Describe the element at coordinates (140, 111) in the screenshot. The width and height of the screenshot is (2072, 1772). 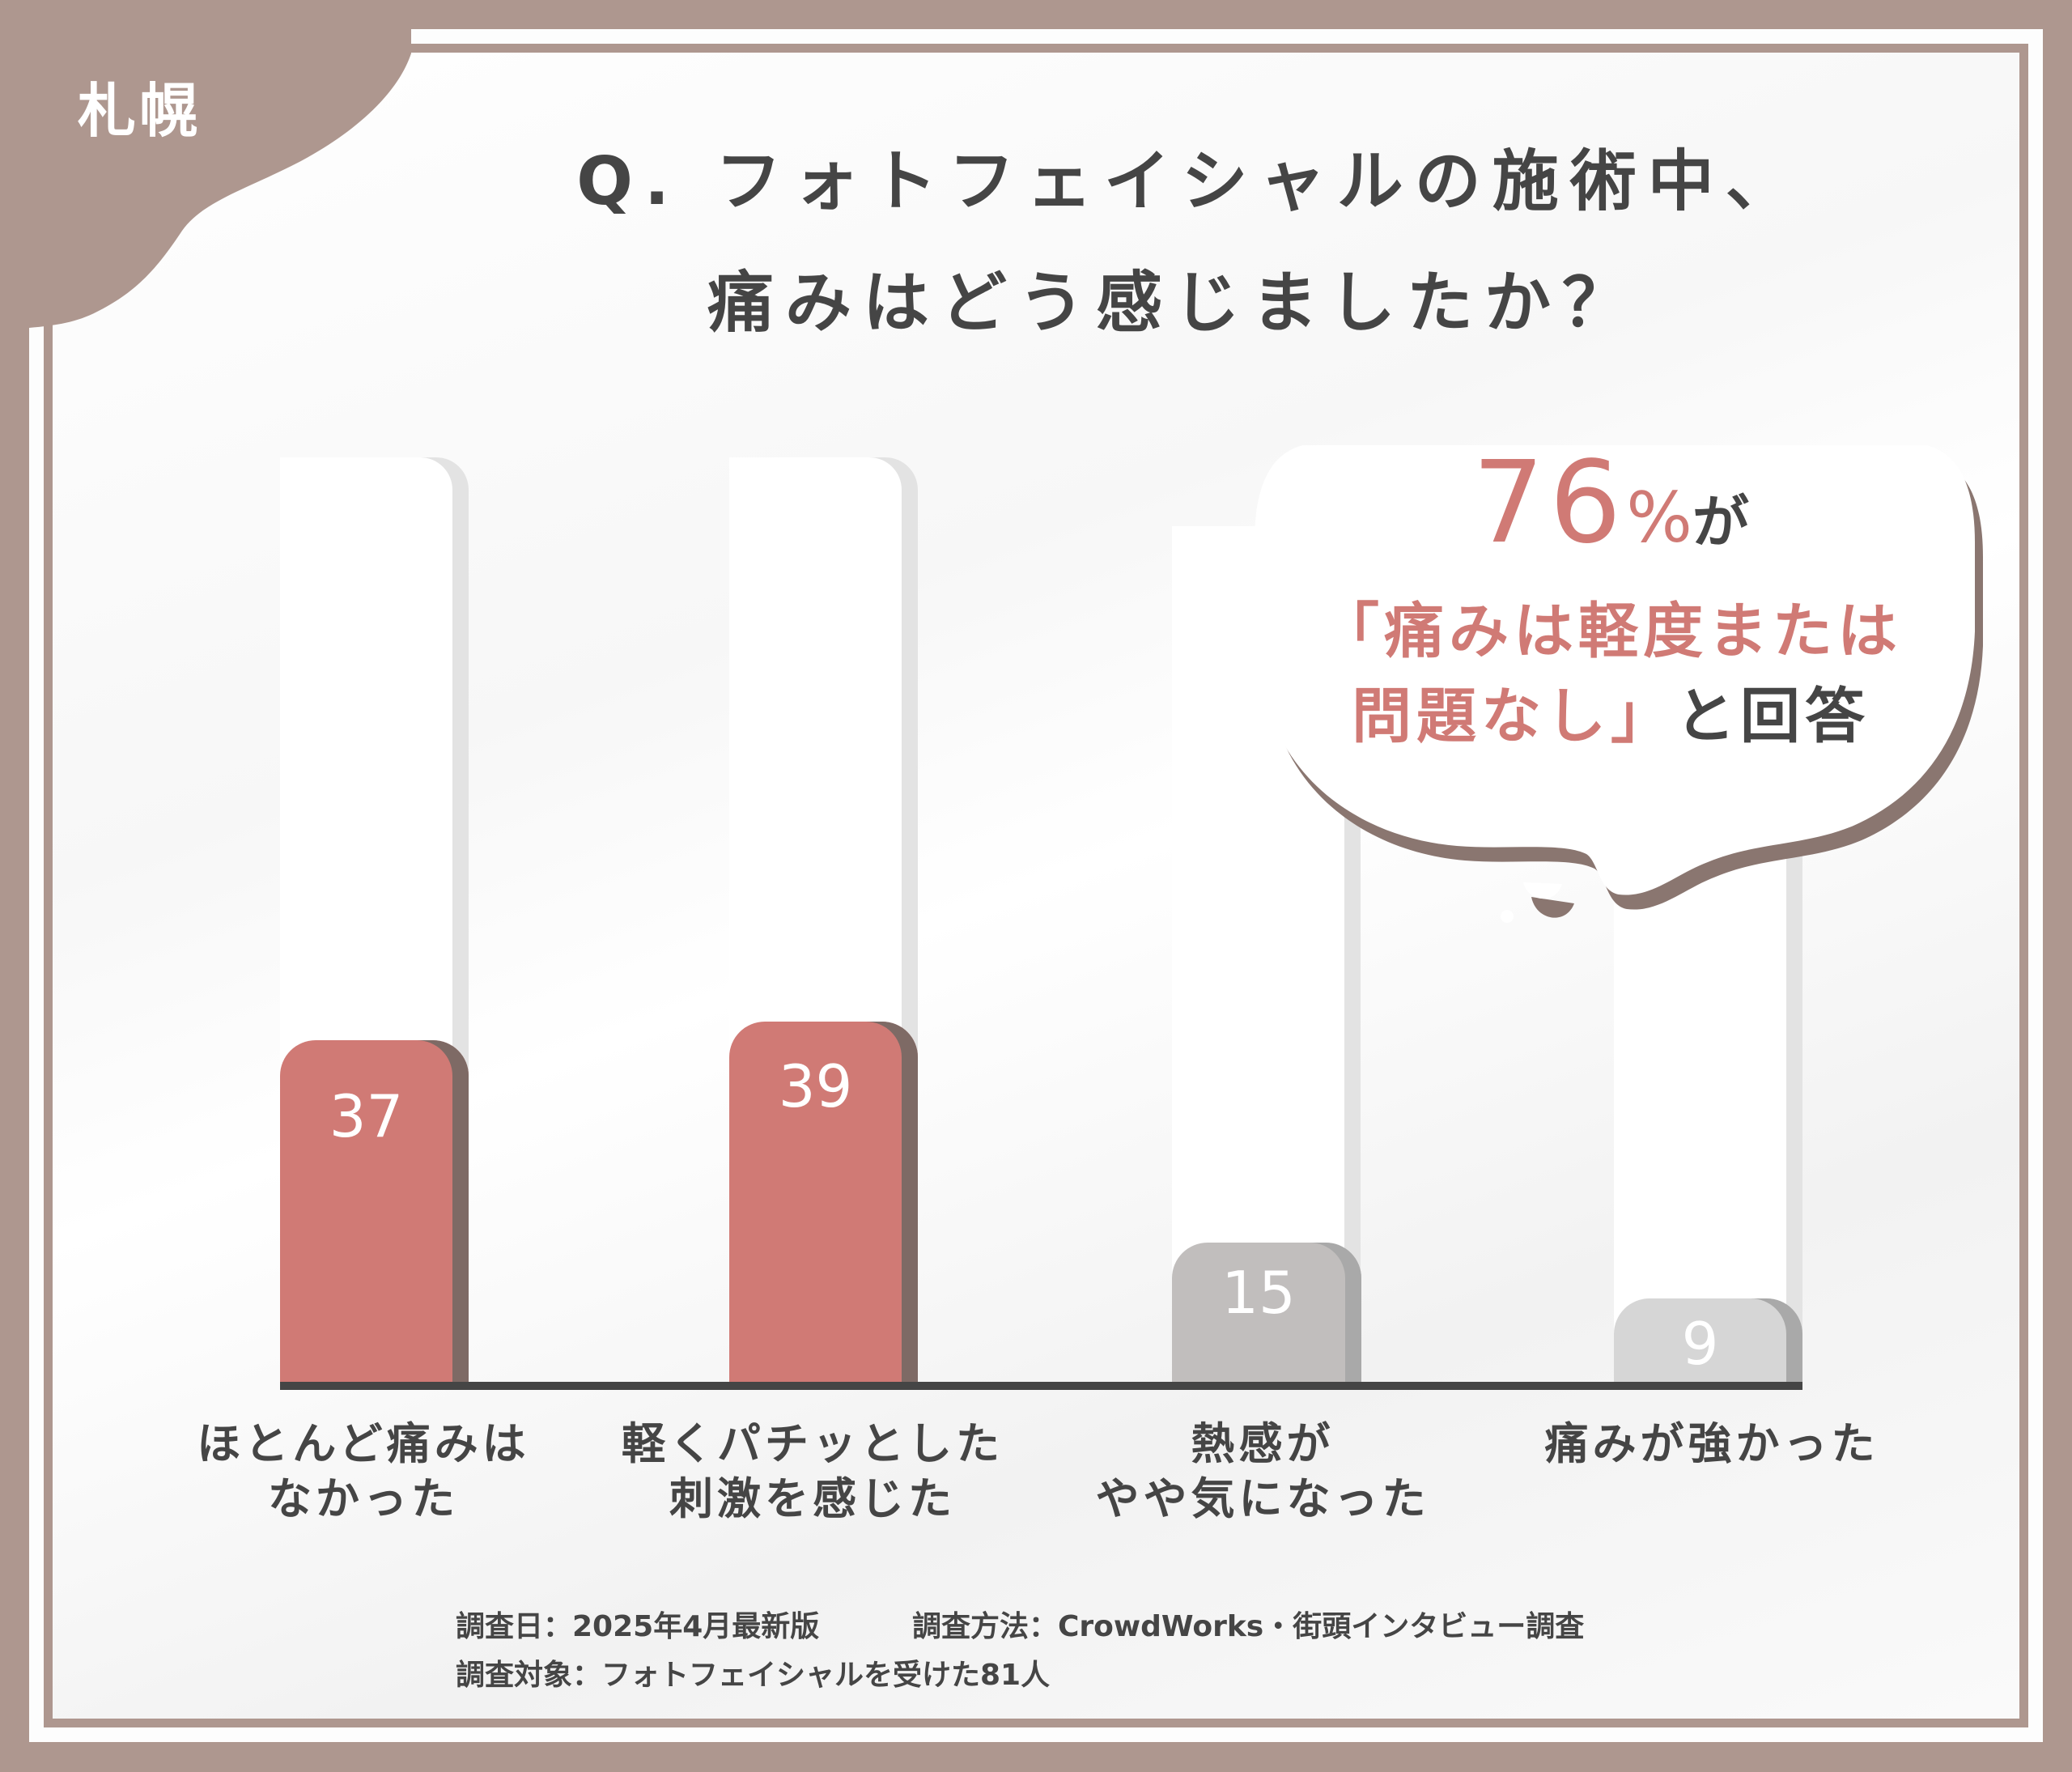
I see `city-badge: 札幌` at that location.